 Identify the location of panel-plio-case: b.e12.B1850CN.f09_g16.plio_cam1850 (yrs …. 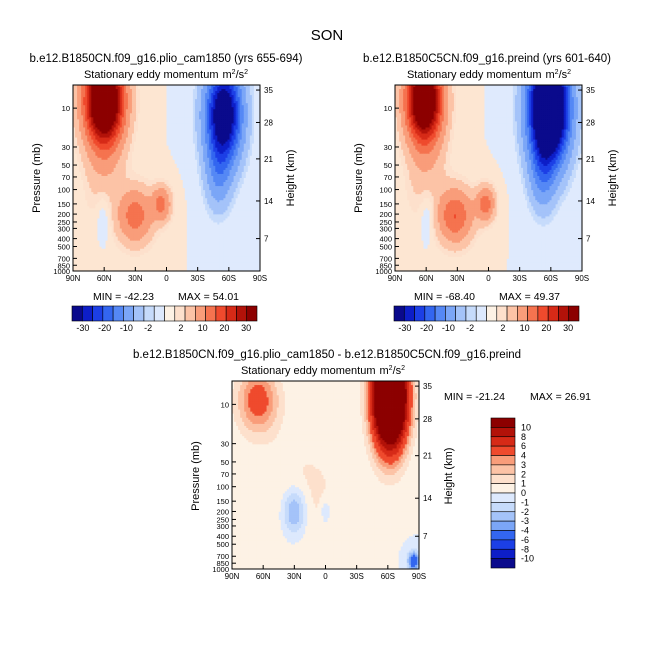
(166, 59).